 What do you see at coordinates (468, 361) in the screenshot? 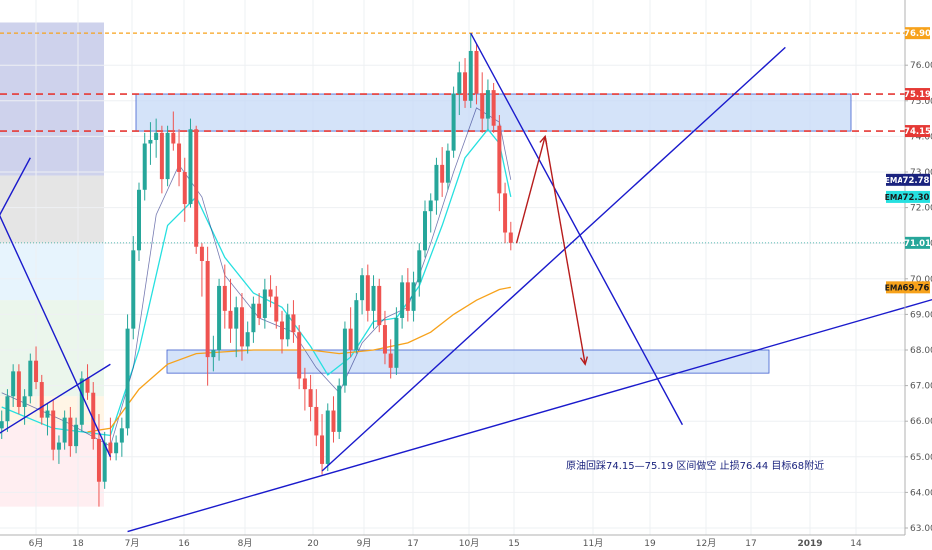
I see `demand-zone` at bounding box center [468, 361].